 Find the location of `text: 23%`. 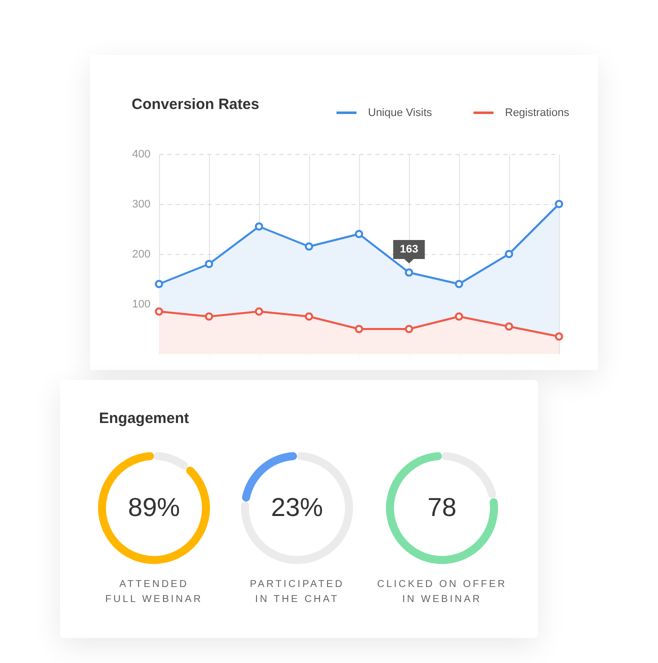

text: 23% is located at coordinates (297, 507).